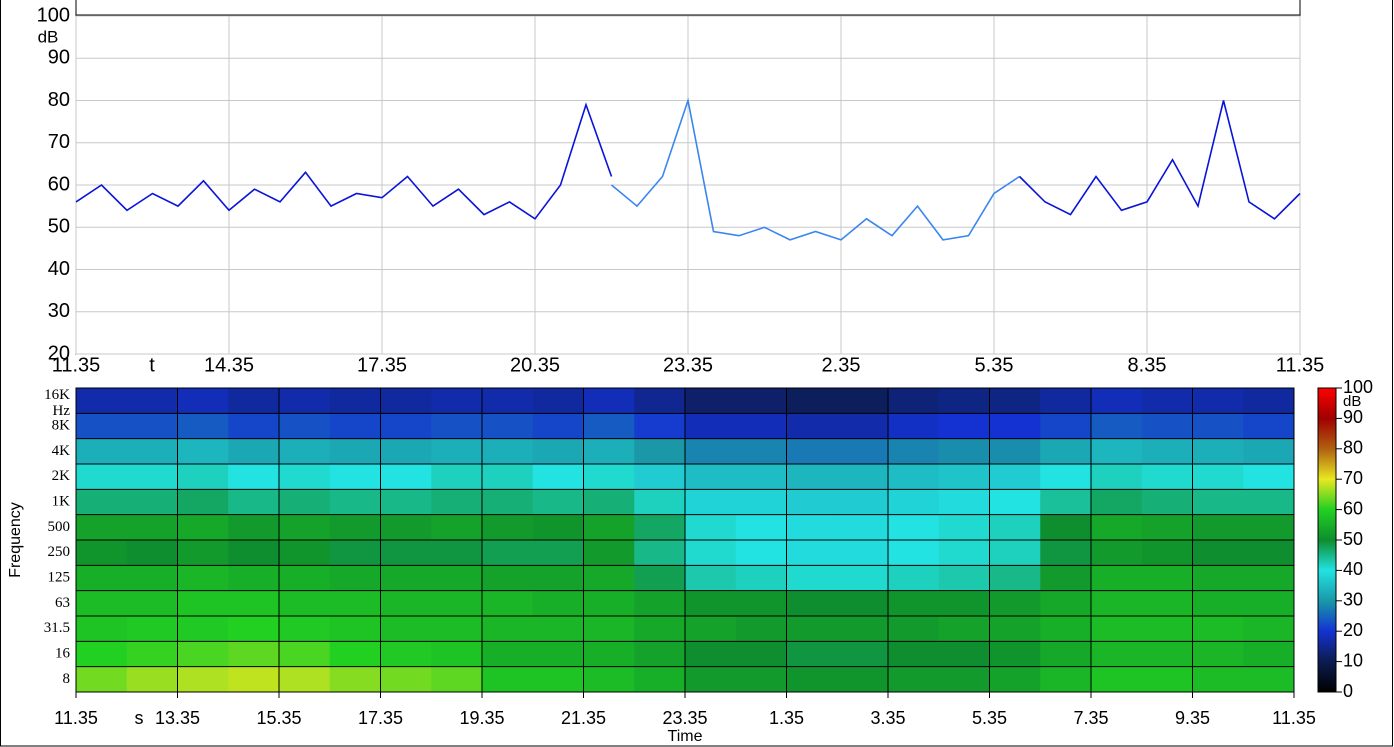  Describe the element at coordinates (1353, 417) in the screenshot. I see `colorbar-tick-label: 90` at that location.